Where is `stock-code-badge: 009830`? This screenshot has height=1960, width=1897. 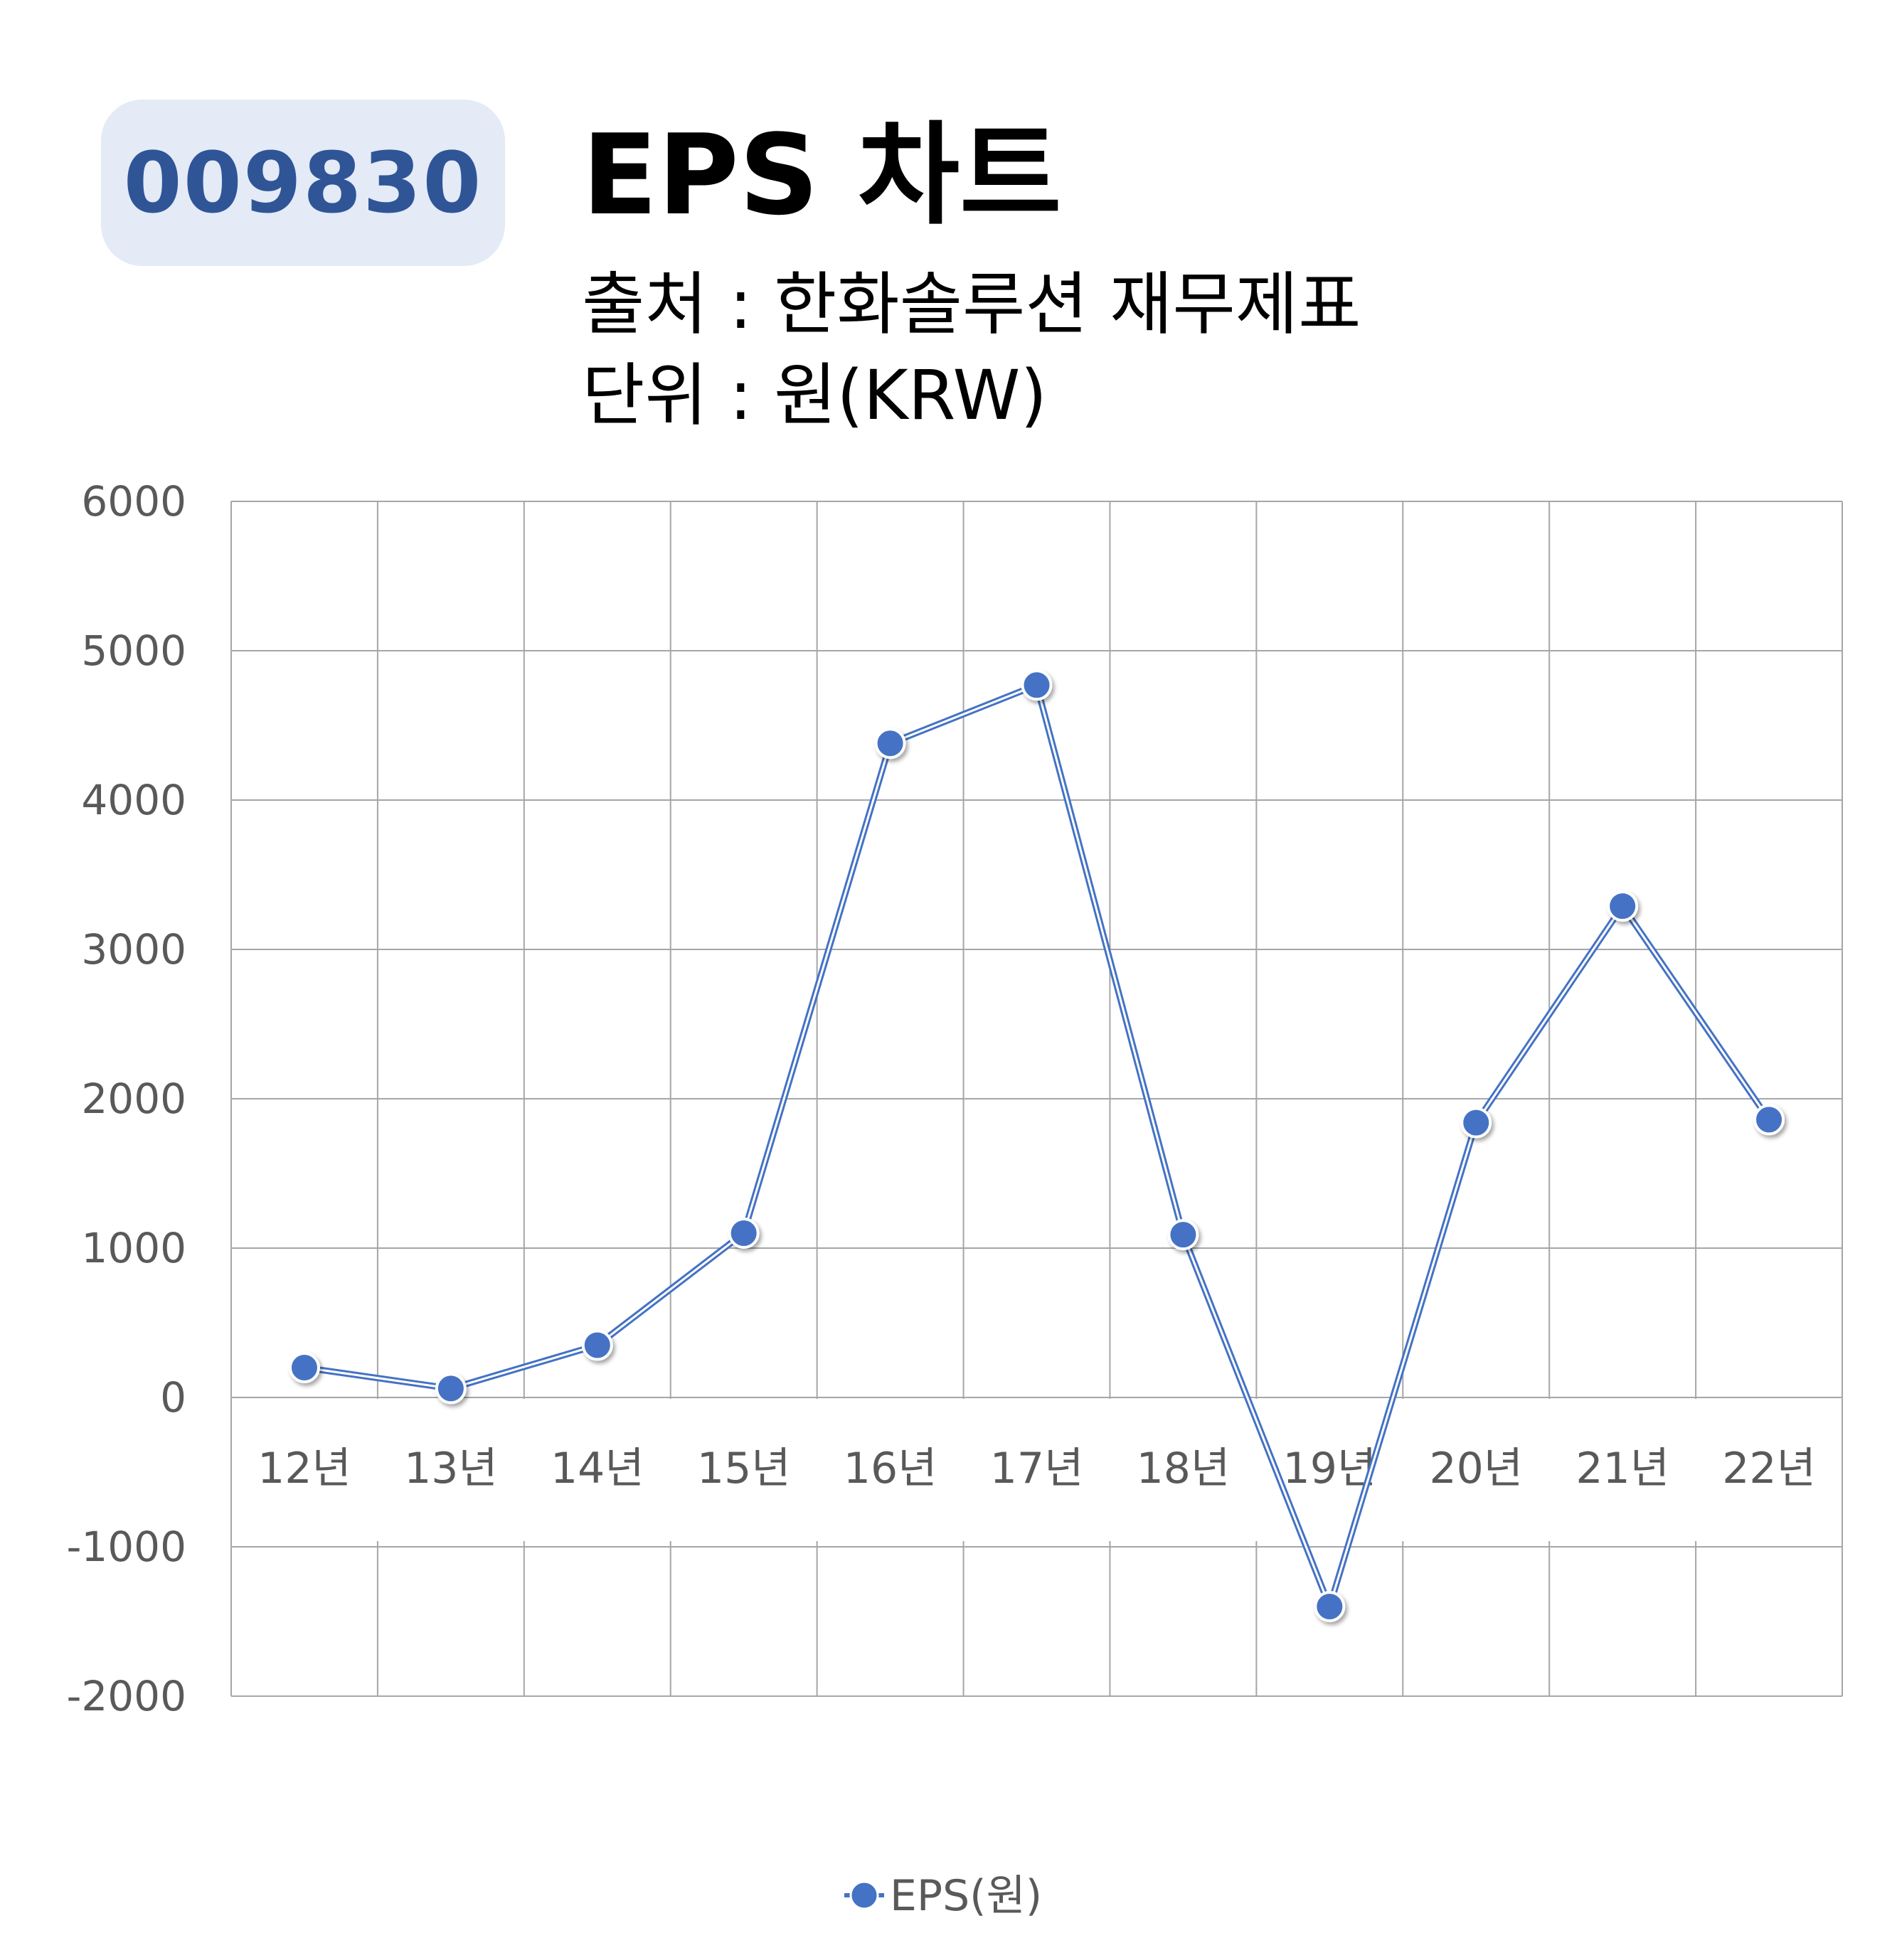 stock-code-badge: 009830 is located at coordinates (303, 183).